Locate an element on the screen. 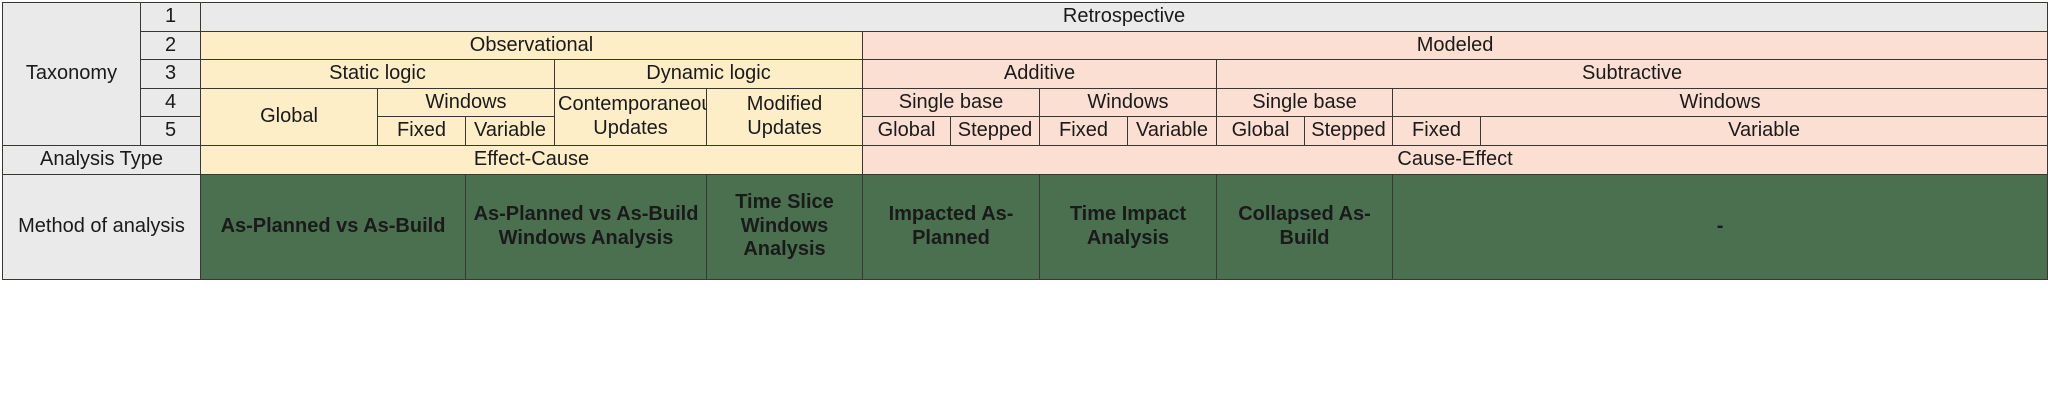  method-cell-impacted-as-planned: Impacted As-Planned is located at coordinates (951, 226).